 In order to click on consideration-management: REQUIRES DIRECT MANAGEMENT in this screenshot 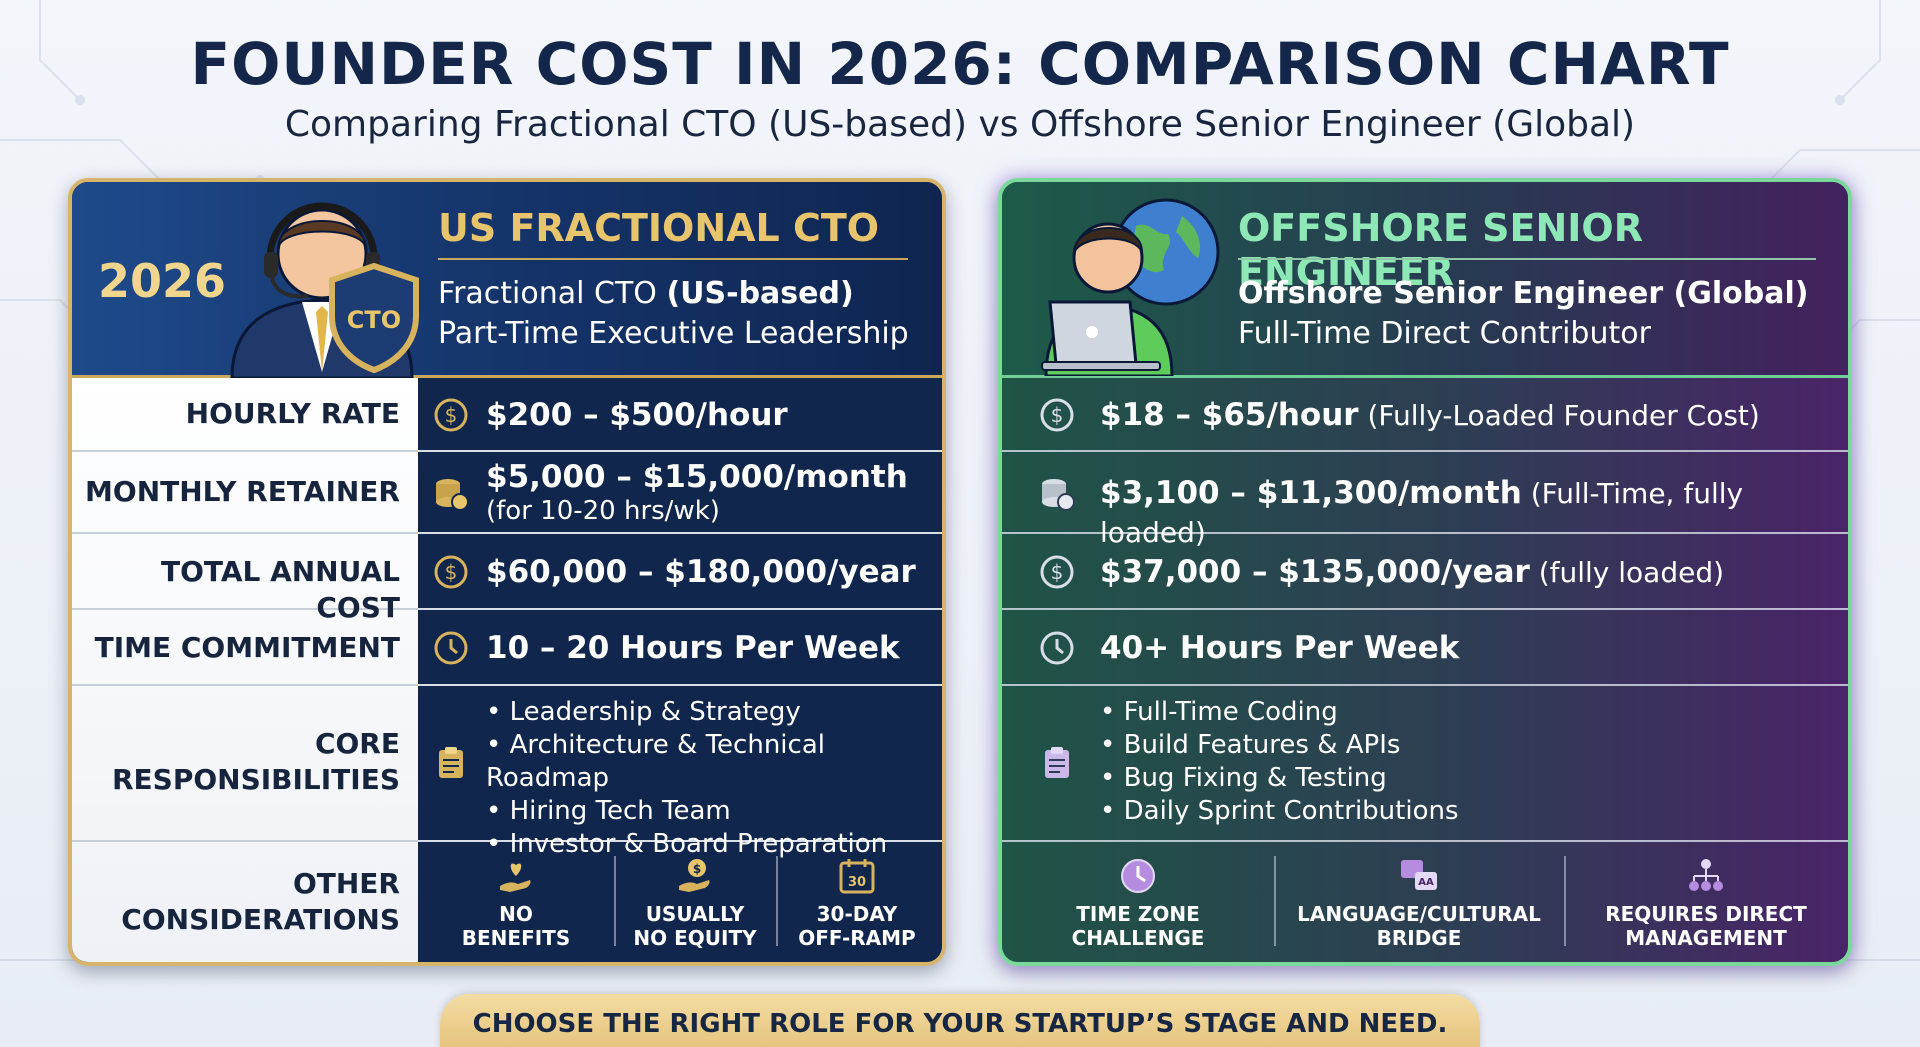, I will do `click(1706, 901)`.